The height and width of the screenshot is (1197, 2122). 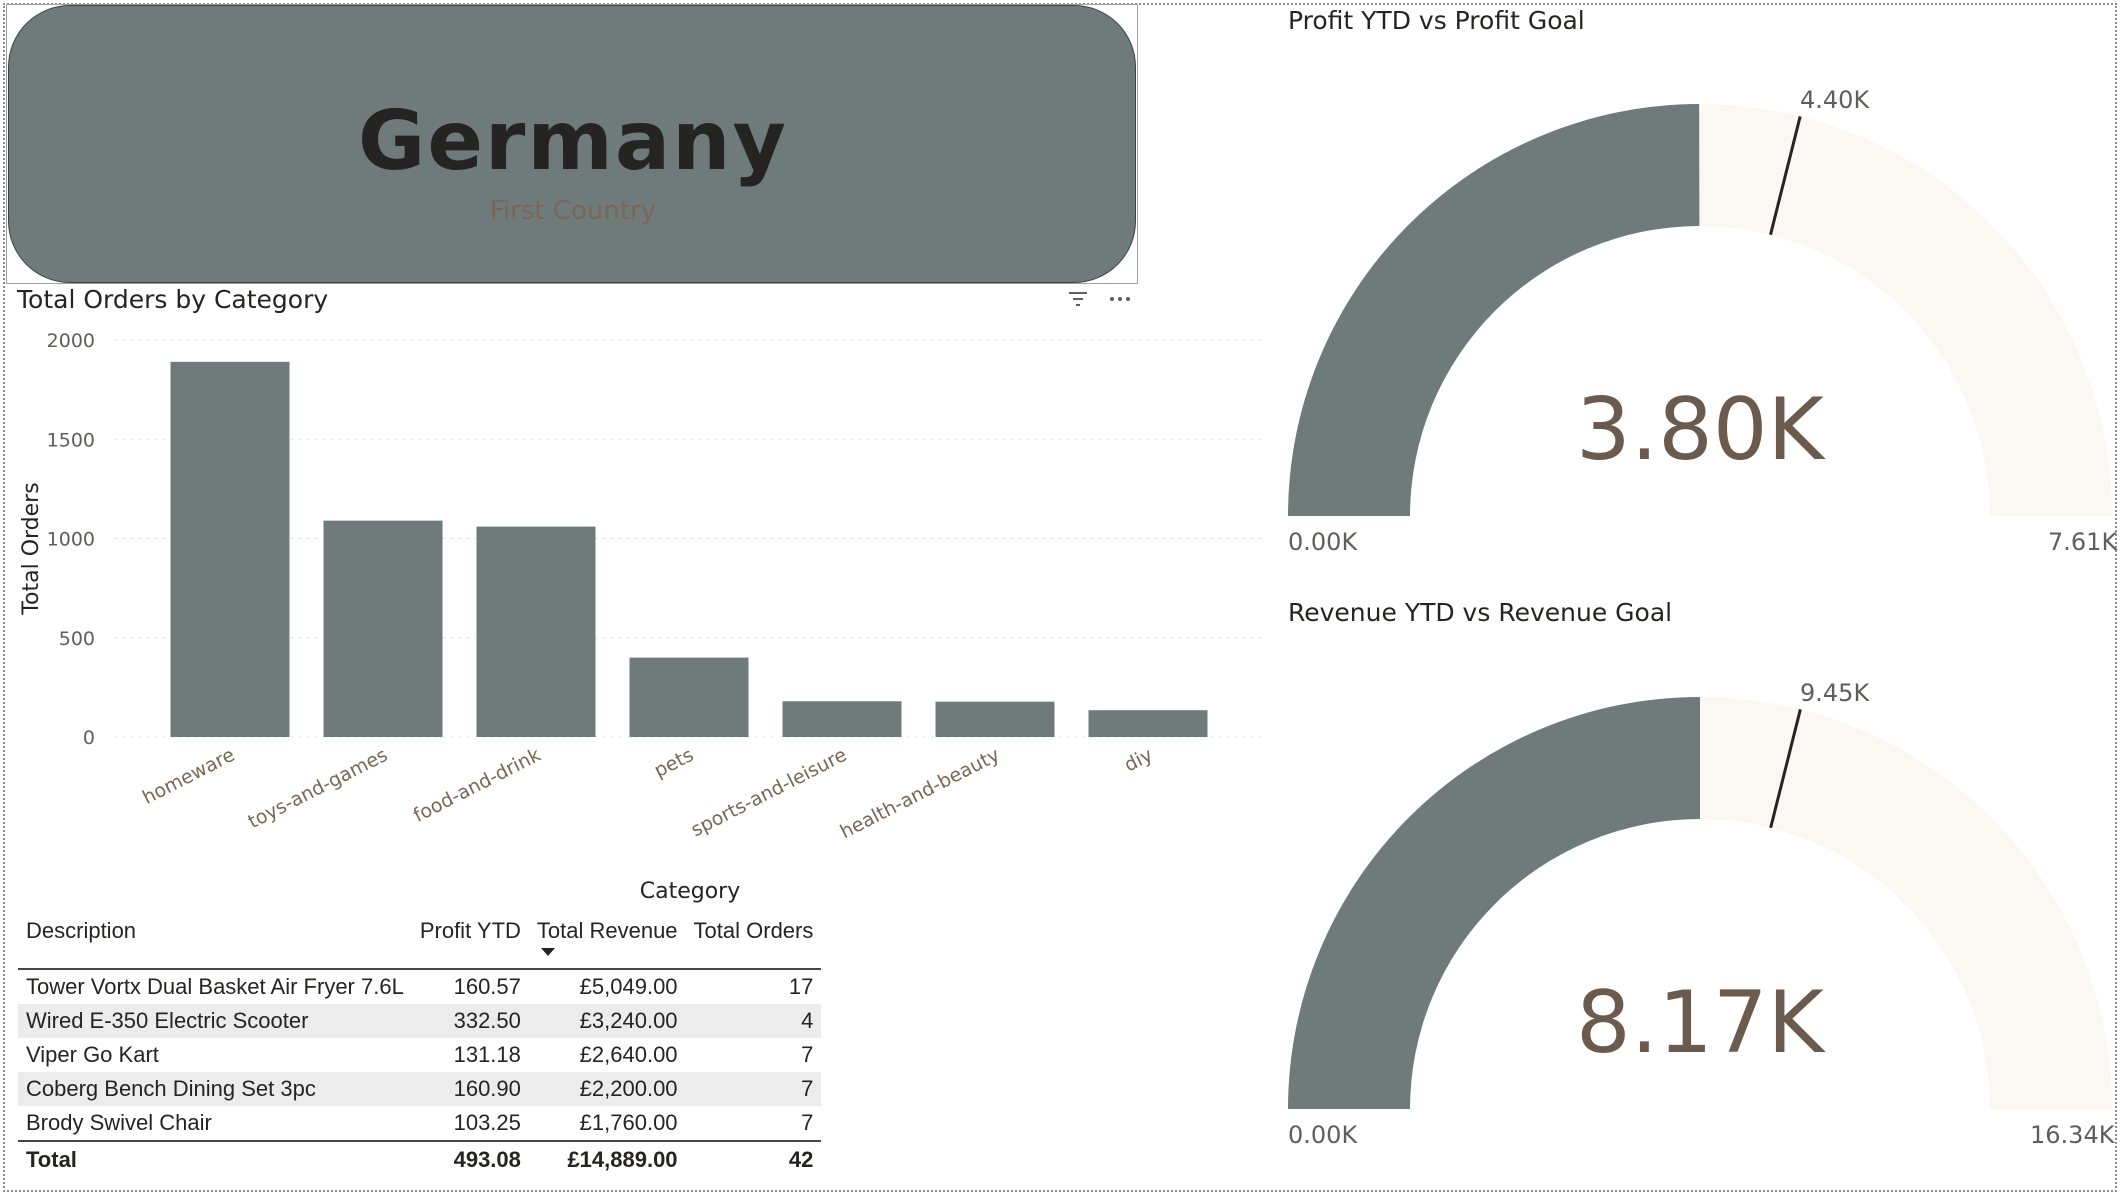 What do you see at coordinates (171, 1088) in the screenshot?
I see `cell-description: Coberg Bench Dining Set 3pc` at bounding box center [171, 1088].